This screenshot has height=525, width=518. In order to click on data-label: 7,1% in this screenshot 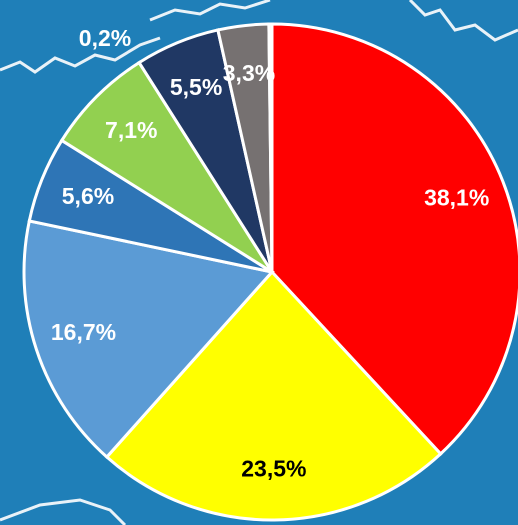, I will do `click(131, 130)`.